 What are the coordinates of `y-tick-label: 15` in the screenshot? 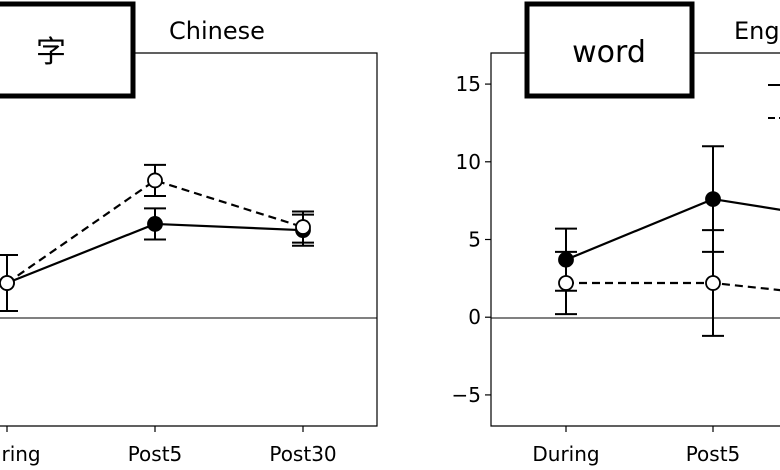 It's located at (468, 84).